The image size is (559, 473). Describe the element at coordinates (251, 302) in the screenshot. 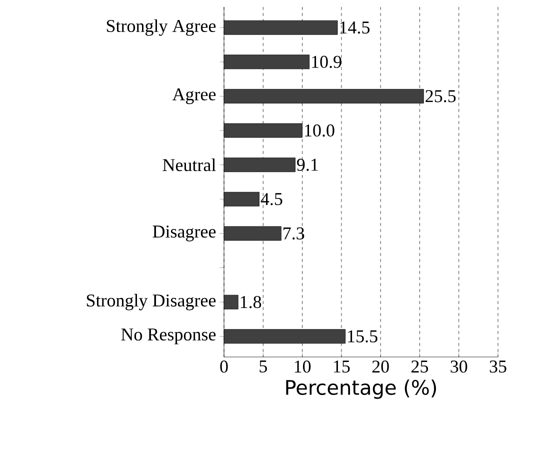

I see `data-label: 1.8` at that location.